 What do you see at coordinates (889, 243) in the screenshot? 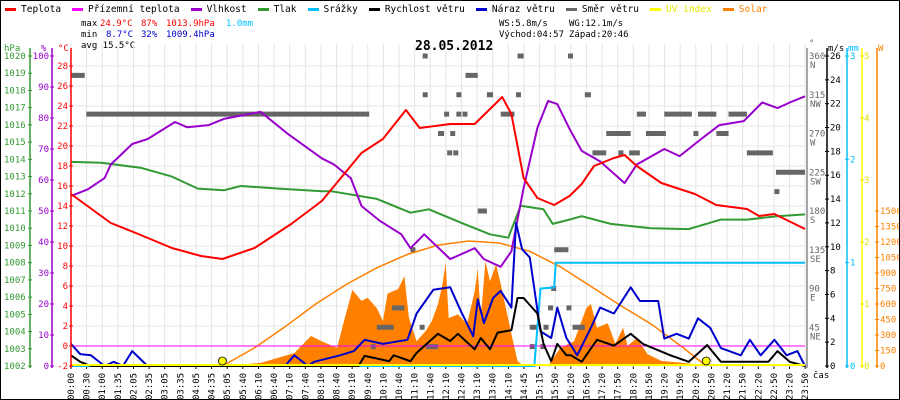
I see `solar-tick-label: 1200` at bounding box center [889, 243].